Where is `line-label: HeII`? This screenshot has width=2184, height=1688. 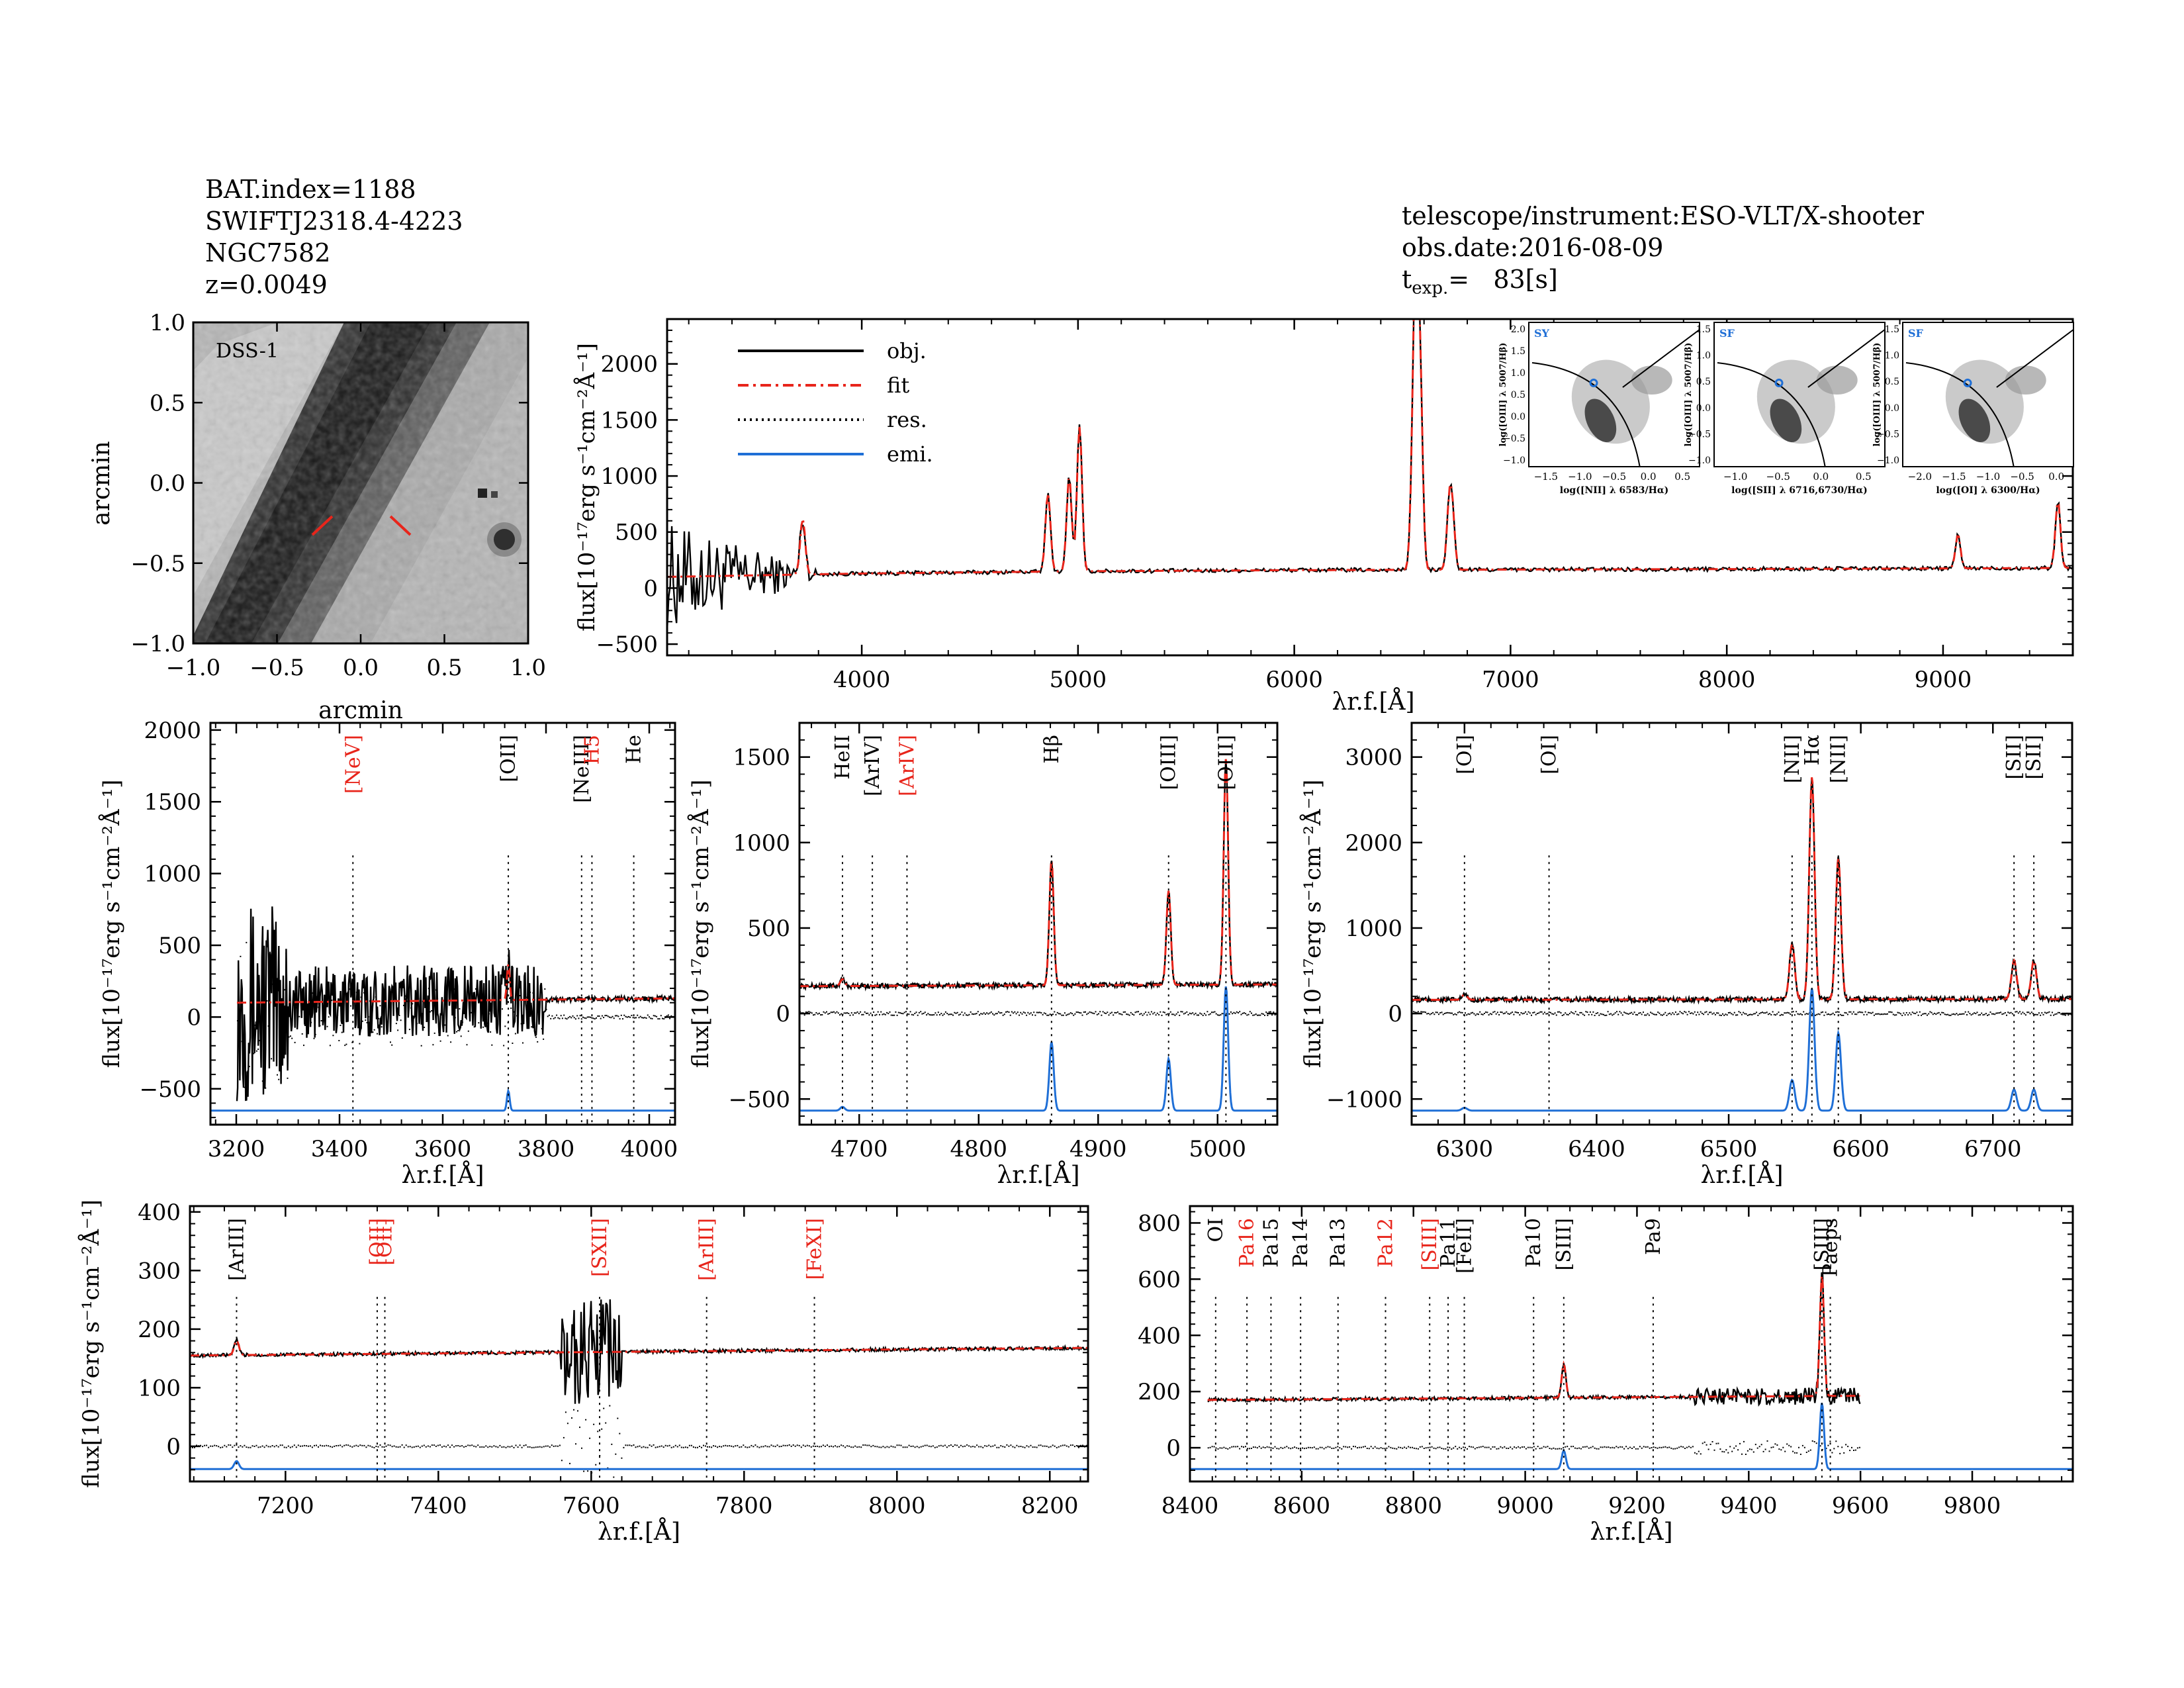 line-label: HeII is located at coordinates (842, 757).